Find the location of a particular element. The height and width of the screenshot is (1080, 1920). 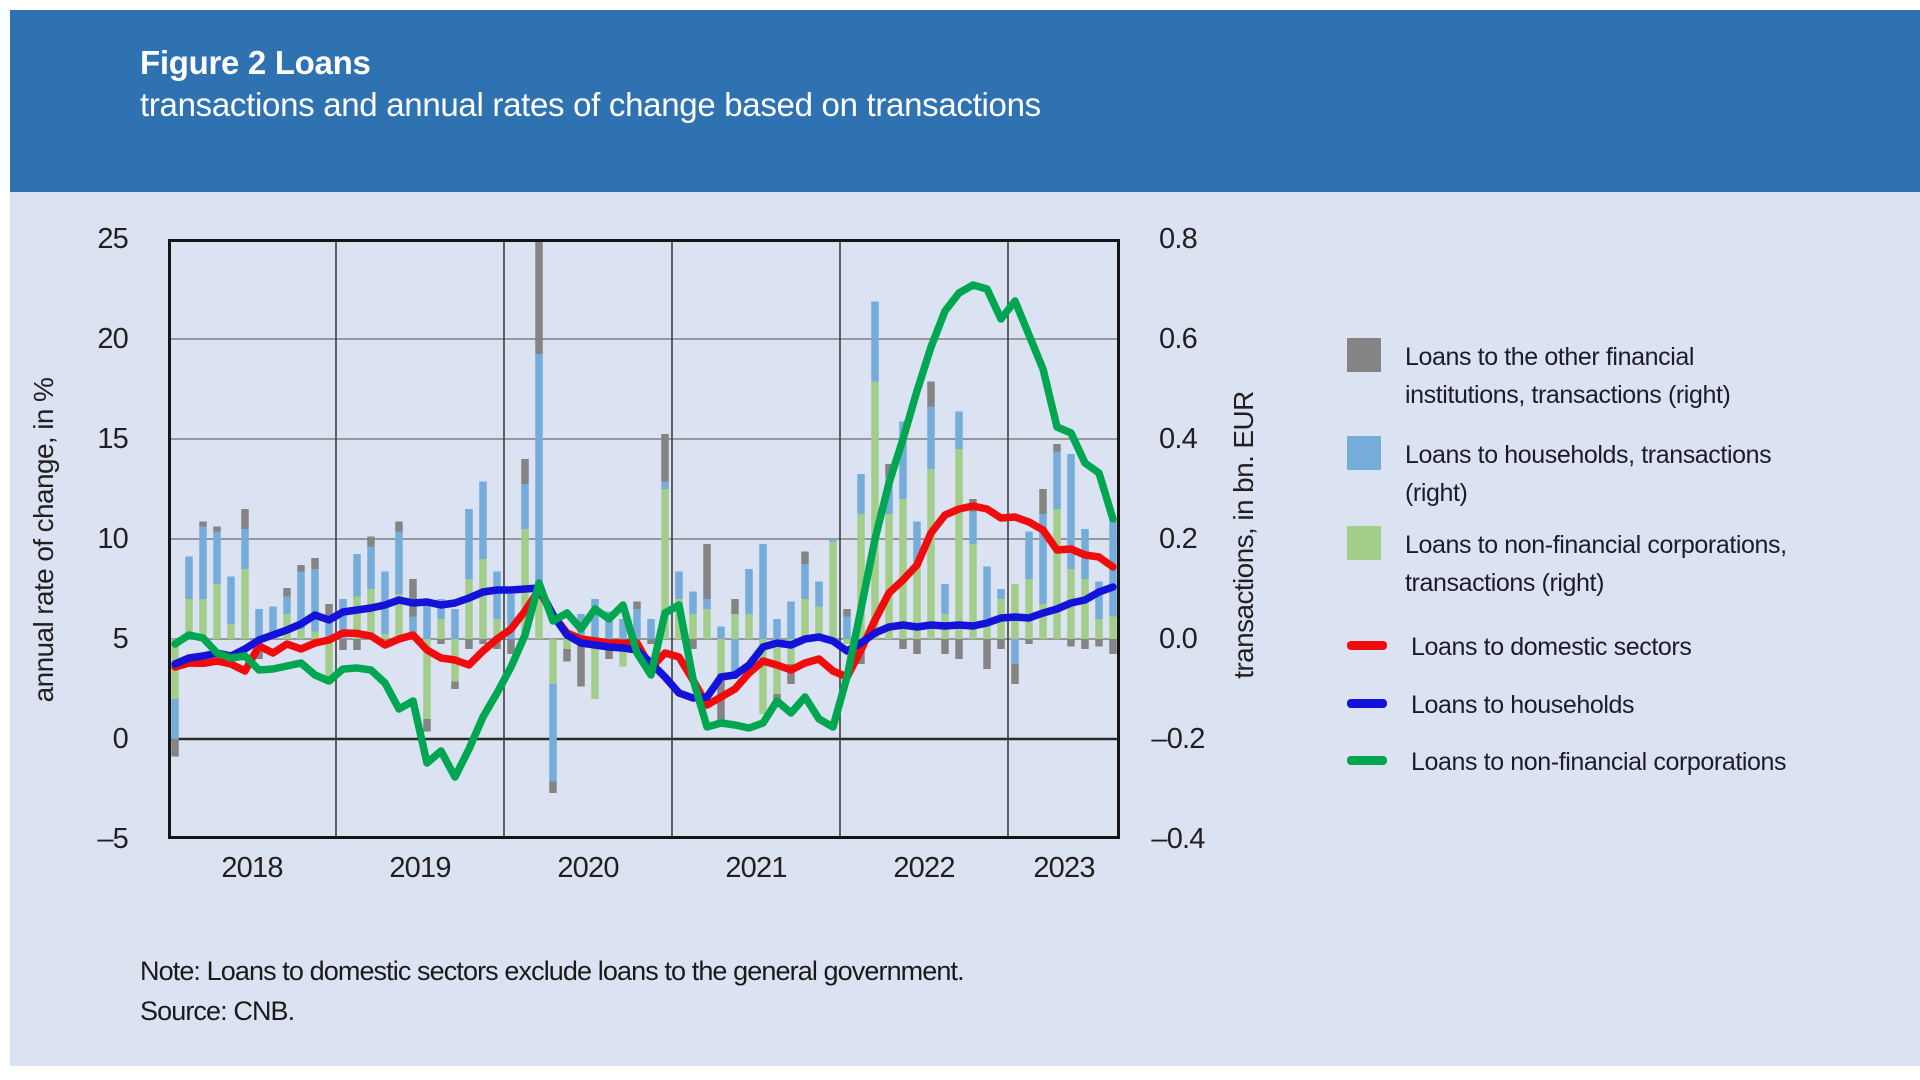

legend-item-nfc-line: Loans to non-financial corporations is located at coordinates (1567, 762).